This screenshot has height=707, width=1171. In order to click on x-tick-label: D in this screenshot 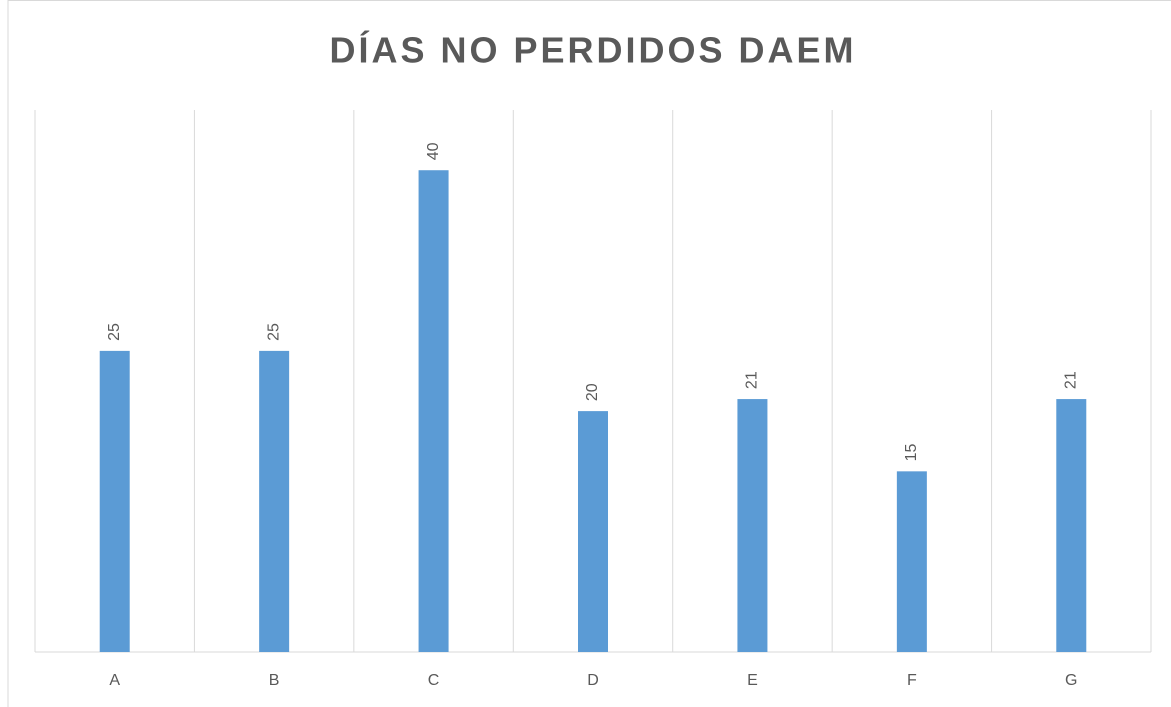, I will do `click(593, 680)`.